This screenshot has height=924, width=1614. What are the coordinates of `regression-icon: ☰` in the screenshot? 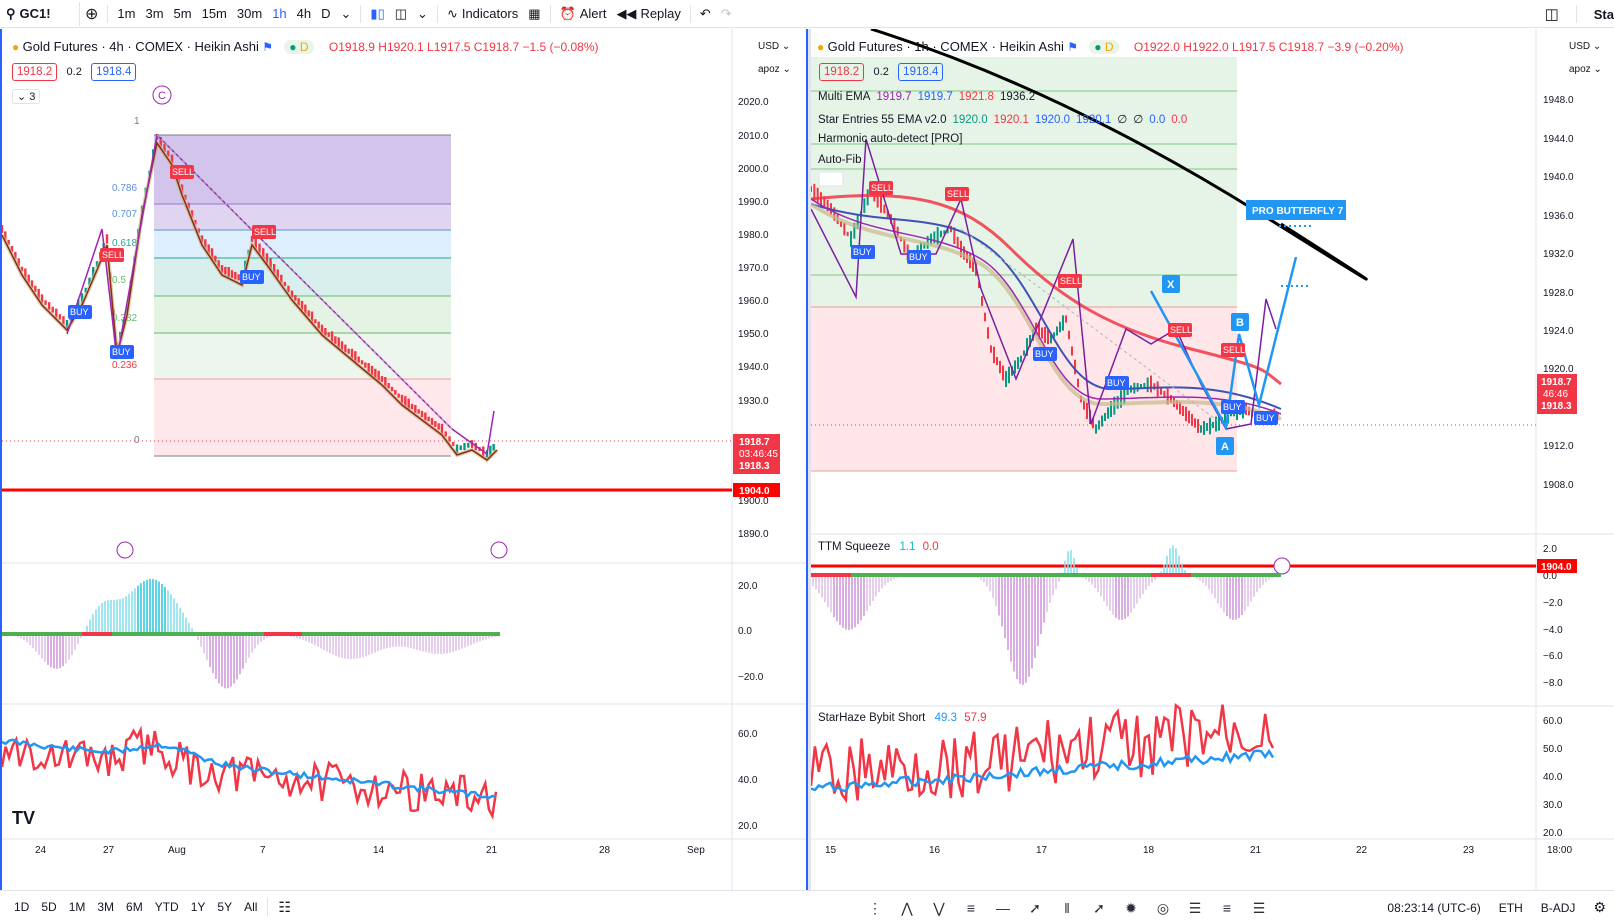 It's located at (1195, 907).